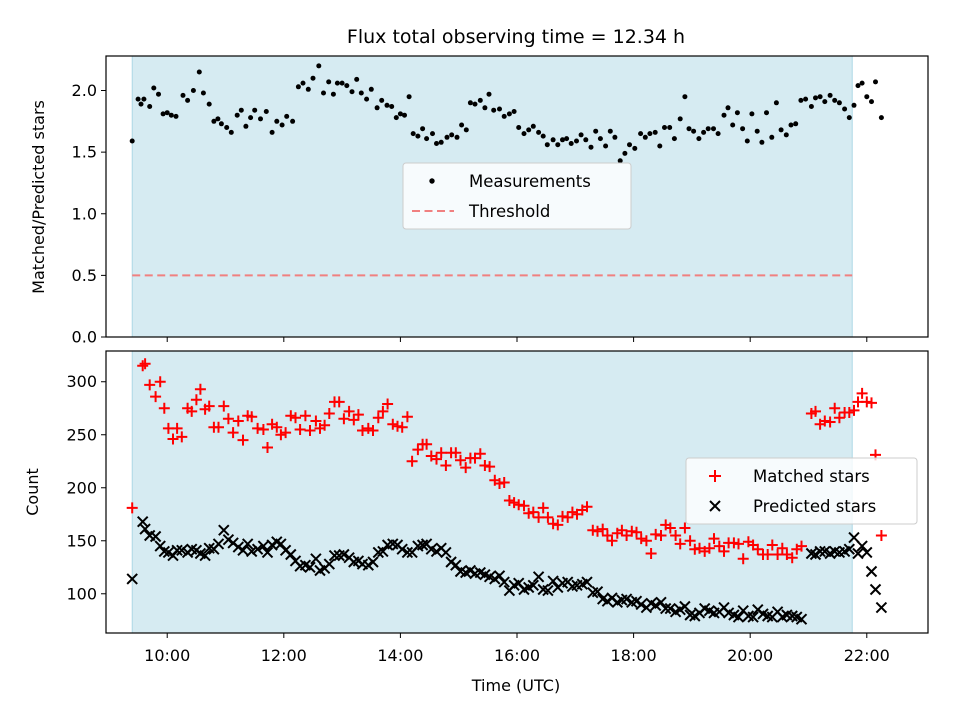  I want to click on x-tick-label: 10:00, so click(167, 655).